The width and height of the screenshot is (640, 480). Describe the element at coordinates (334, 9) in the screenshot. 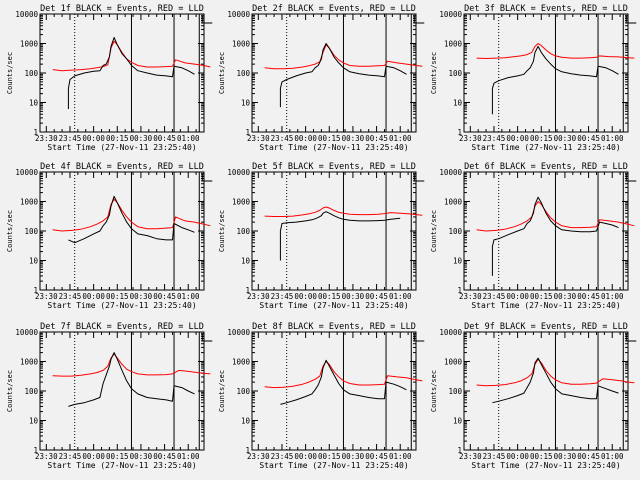

I see `panel-title: Det 2f BLACK = Events, RED = LLD` at that location.